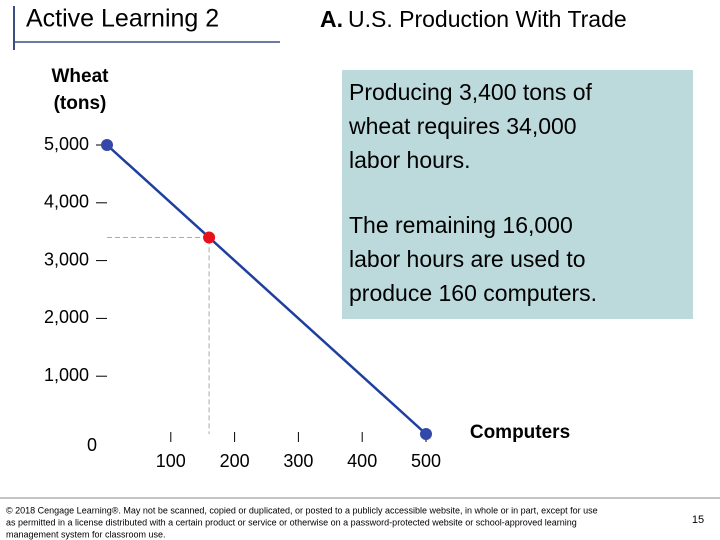 The image size is (720, 540). I want to click on slide-title: Active Learning 2, so click(122, 19).